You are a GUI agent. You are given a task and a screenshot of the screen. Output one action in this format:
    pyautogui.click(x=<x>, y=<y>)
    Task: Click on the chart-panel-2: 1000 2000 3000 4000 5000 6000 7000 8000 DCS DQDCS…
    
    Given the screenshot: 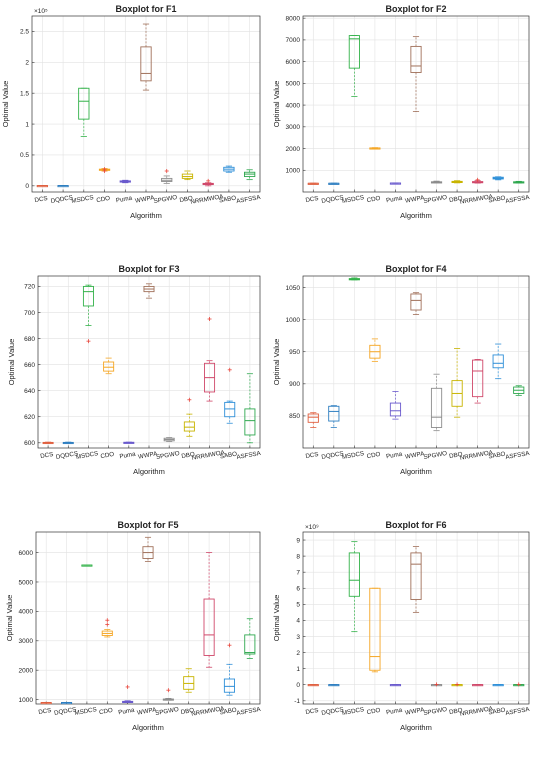 What is the action you would take?
    pyautogui.click(x=401, y=112)
    